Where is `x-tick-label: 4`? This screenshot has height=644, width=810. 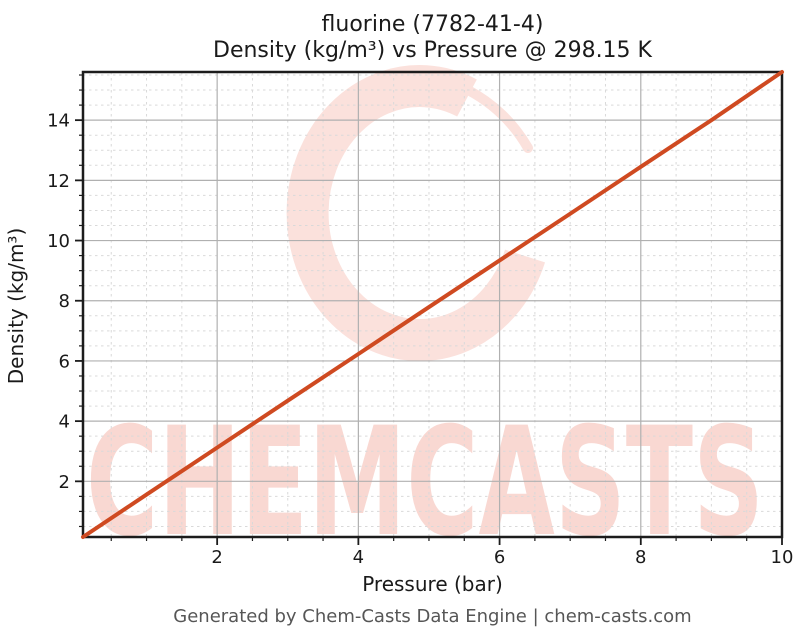 x-tick-label: 4 is located at coordinates (358, 557).